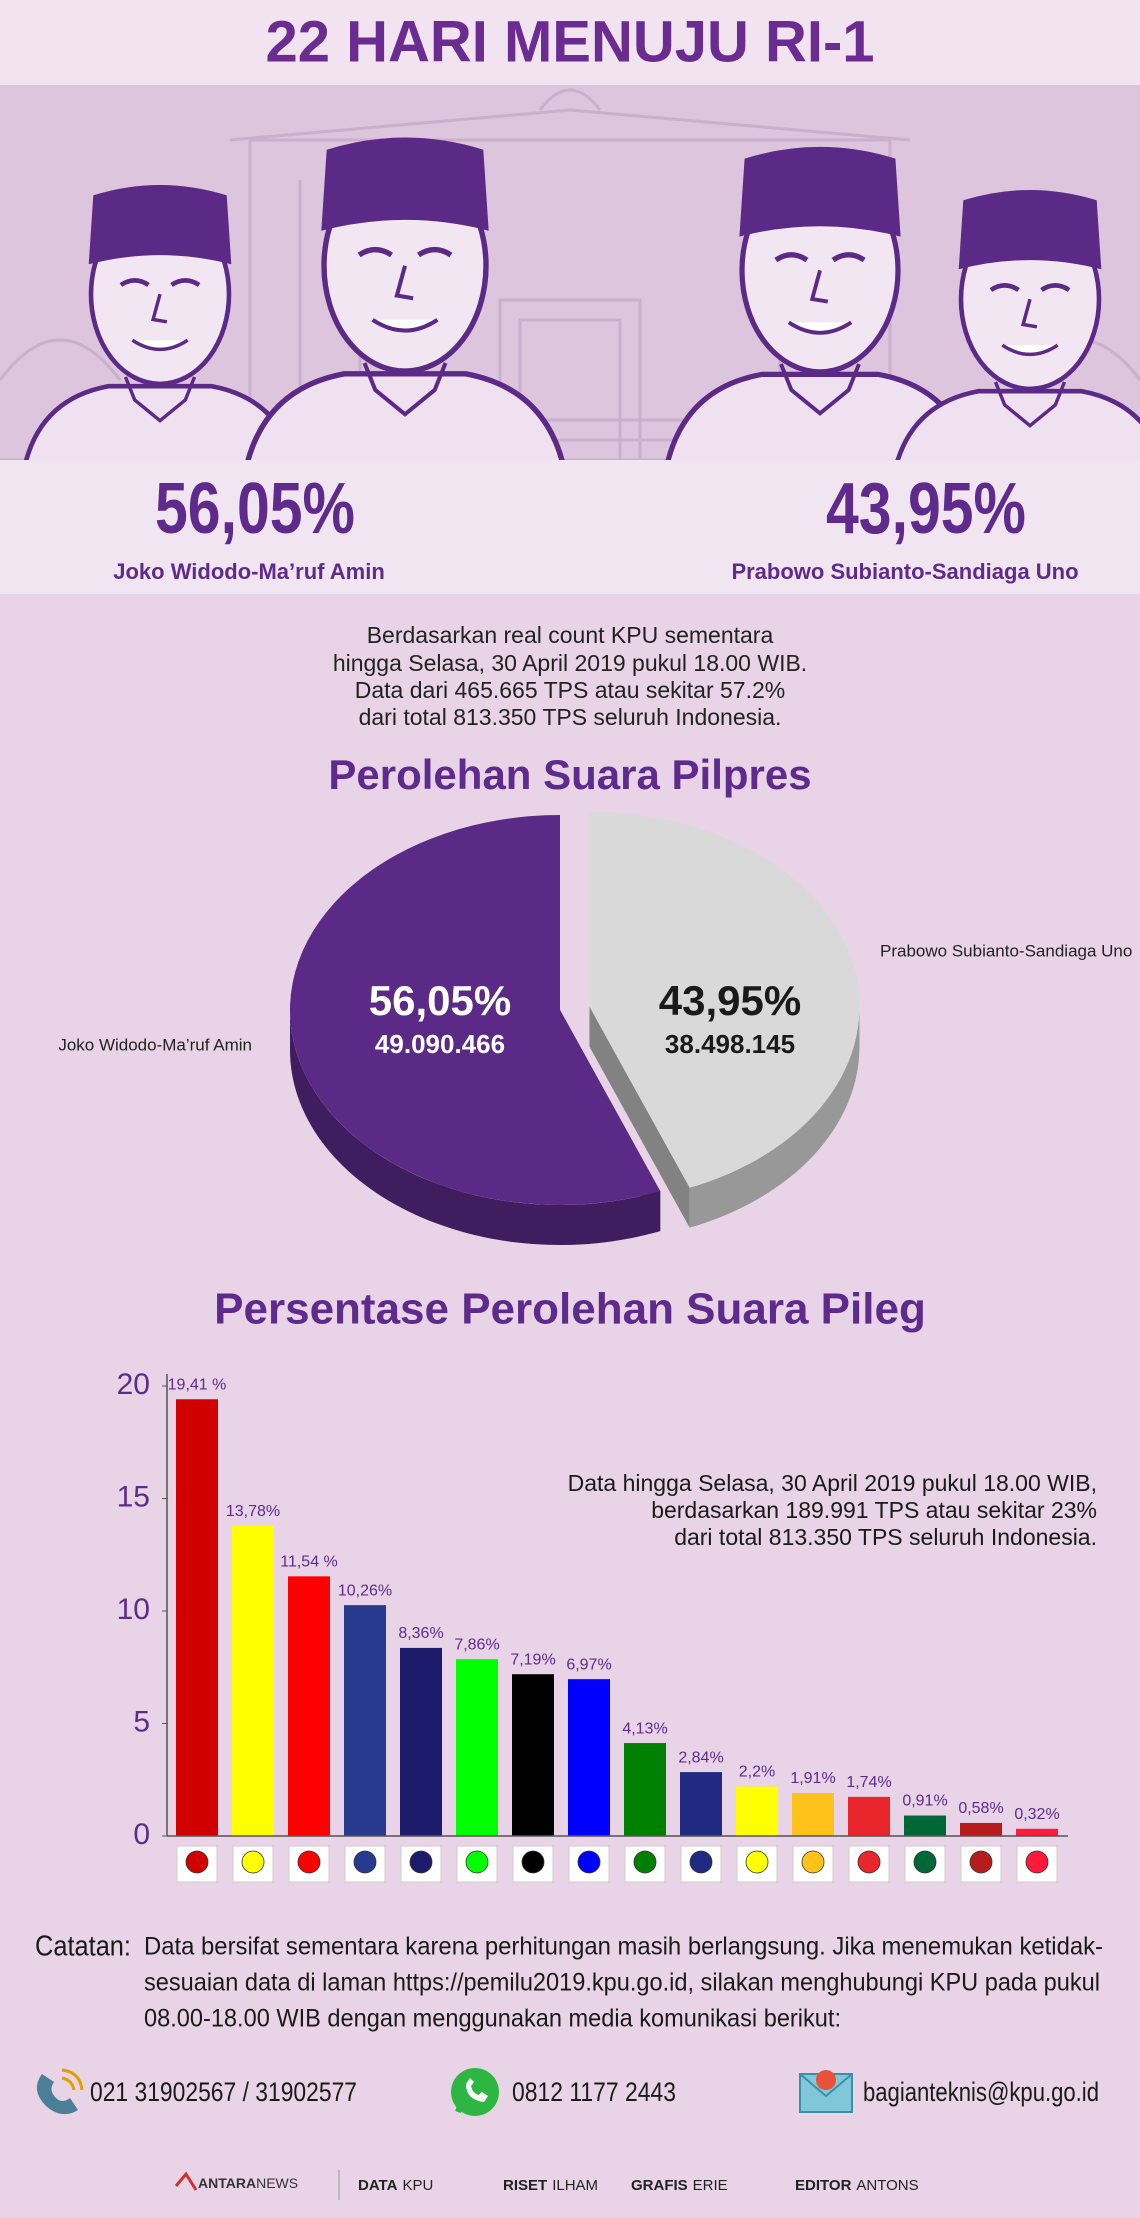  I want to click on pie-value-label: 43,95%, so click(730, 1000).